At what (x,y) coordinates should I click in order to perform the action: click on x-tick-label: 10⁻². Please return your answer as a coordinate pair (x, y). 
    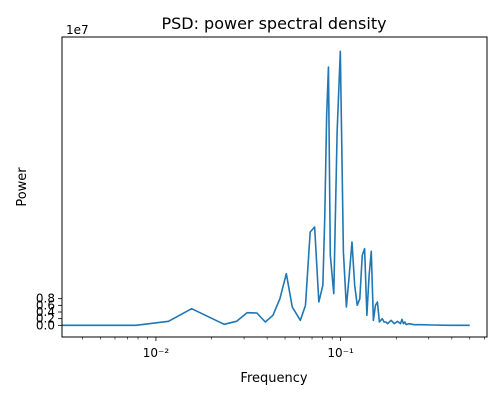
    Looking at the image, I should click on (156, 353).